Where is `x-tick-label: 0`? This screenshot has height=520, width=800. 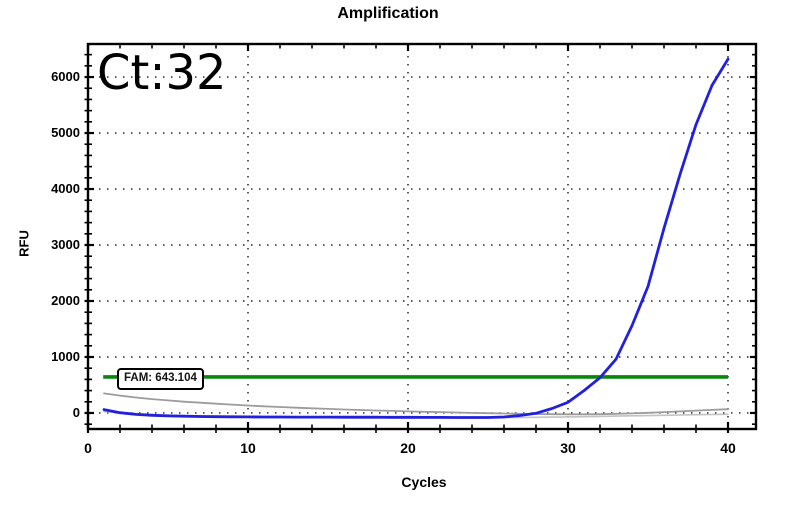 x-tick-label: 0 is located at coordinates (88, 448).